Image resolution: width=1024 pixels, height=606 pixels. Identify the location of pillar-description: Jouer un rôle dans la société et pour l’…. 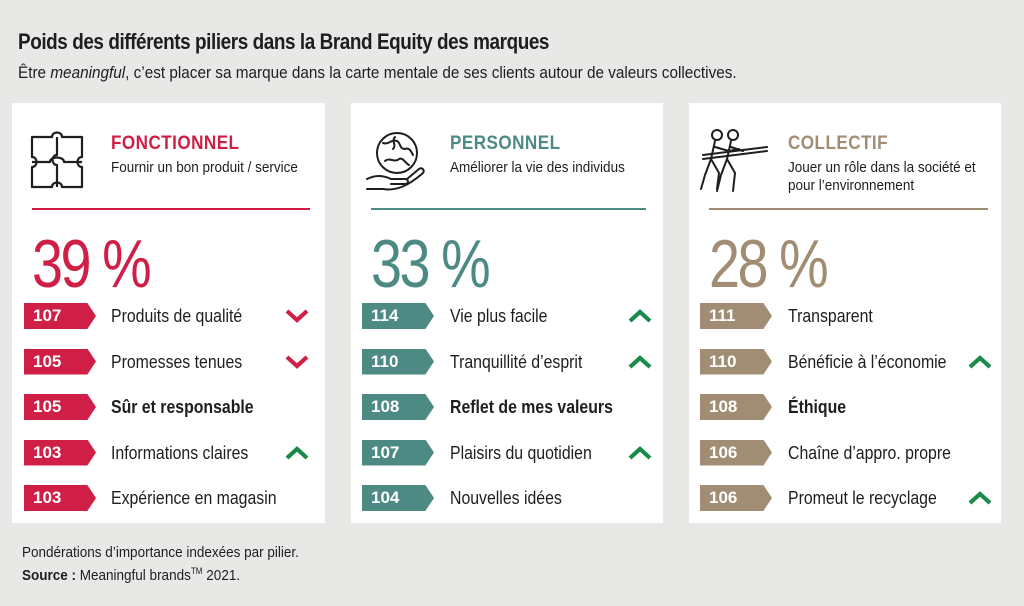
(882, 176).